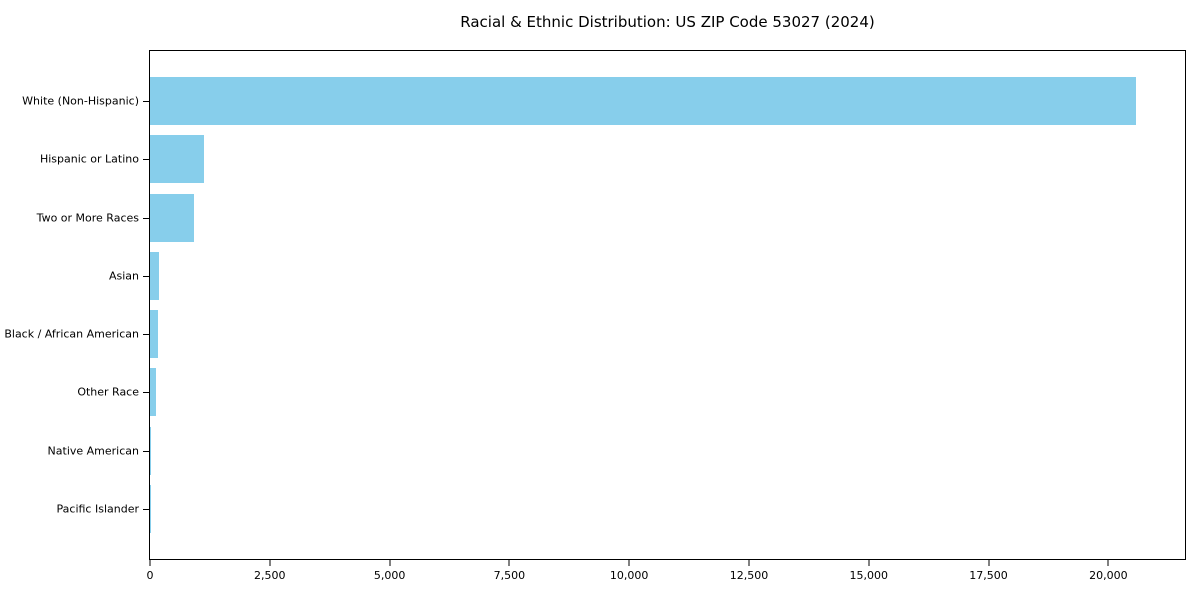  Describe the element at coordinates (80, 101) in the screenshot. I see `y-tick-label: White (Non-Hispanic)` at that location.